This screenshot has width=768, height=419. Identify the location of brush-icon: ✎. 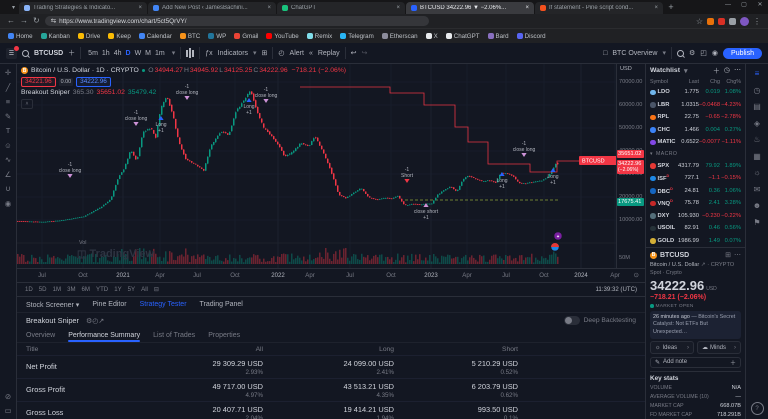
(8, 116).